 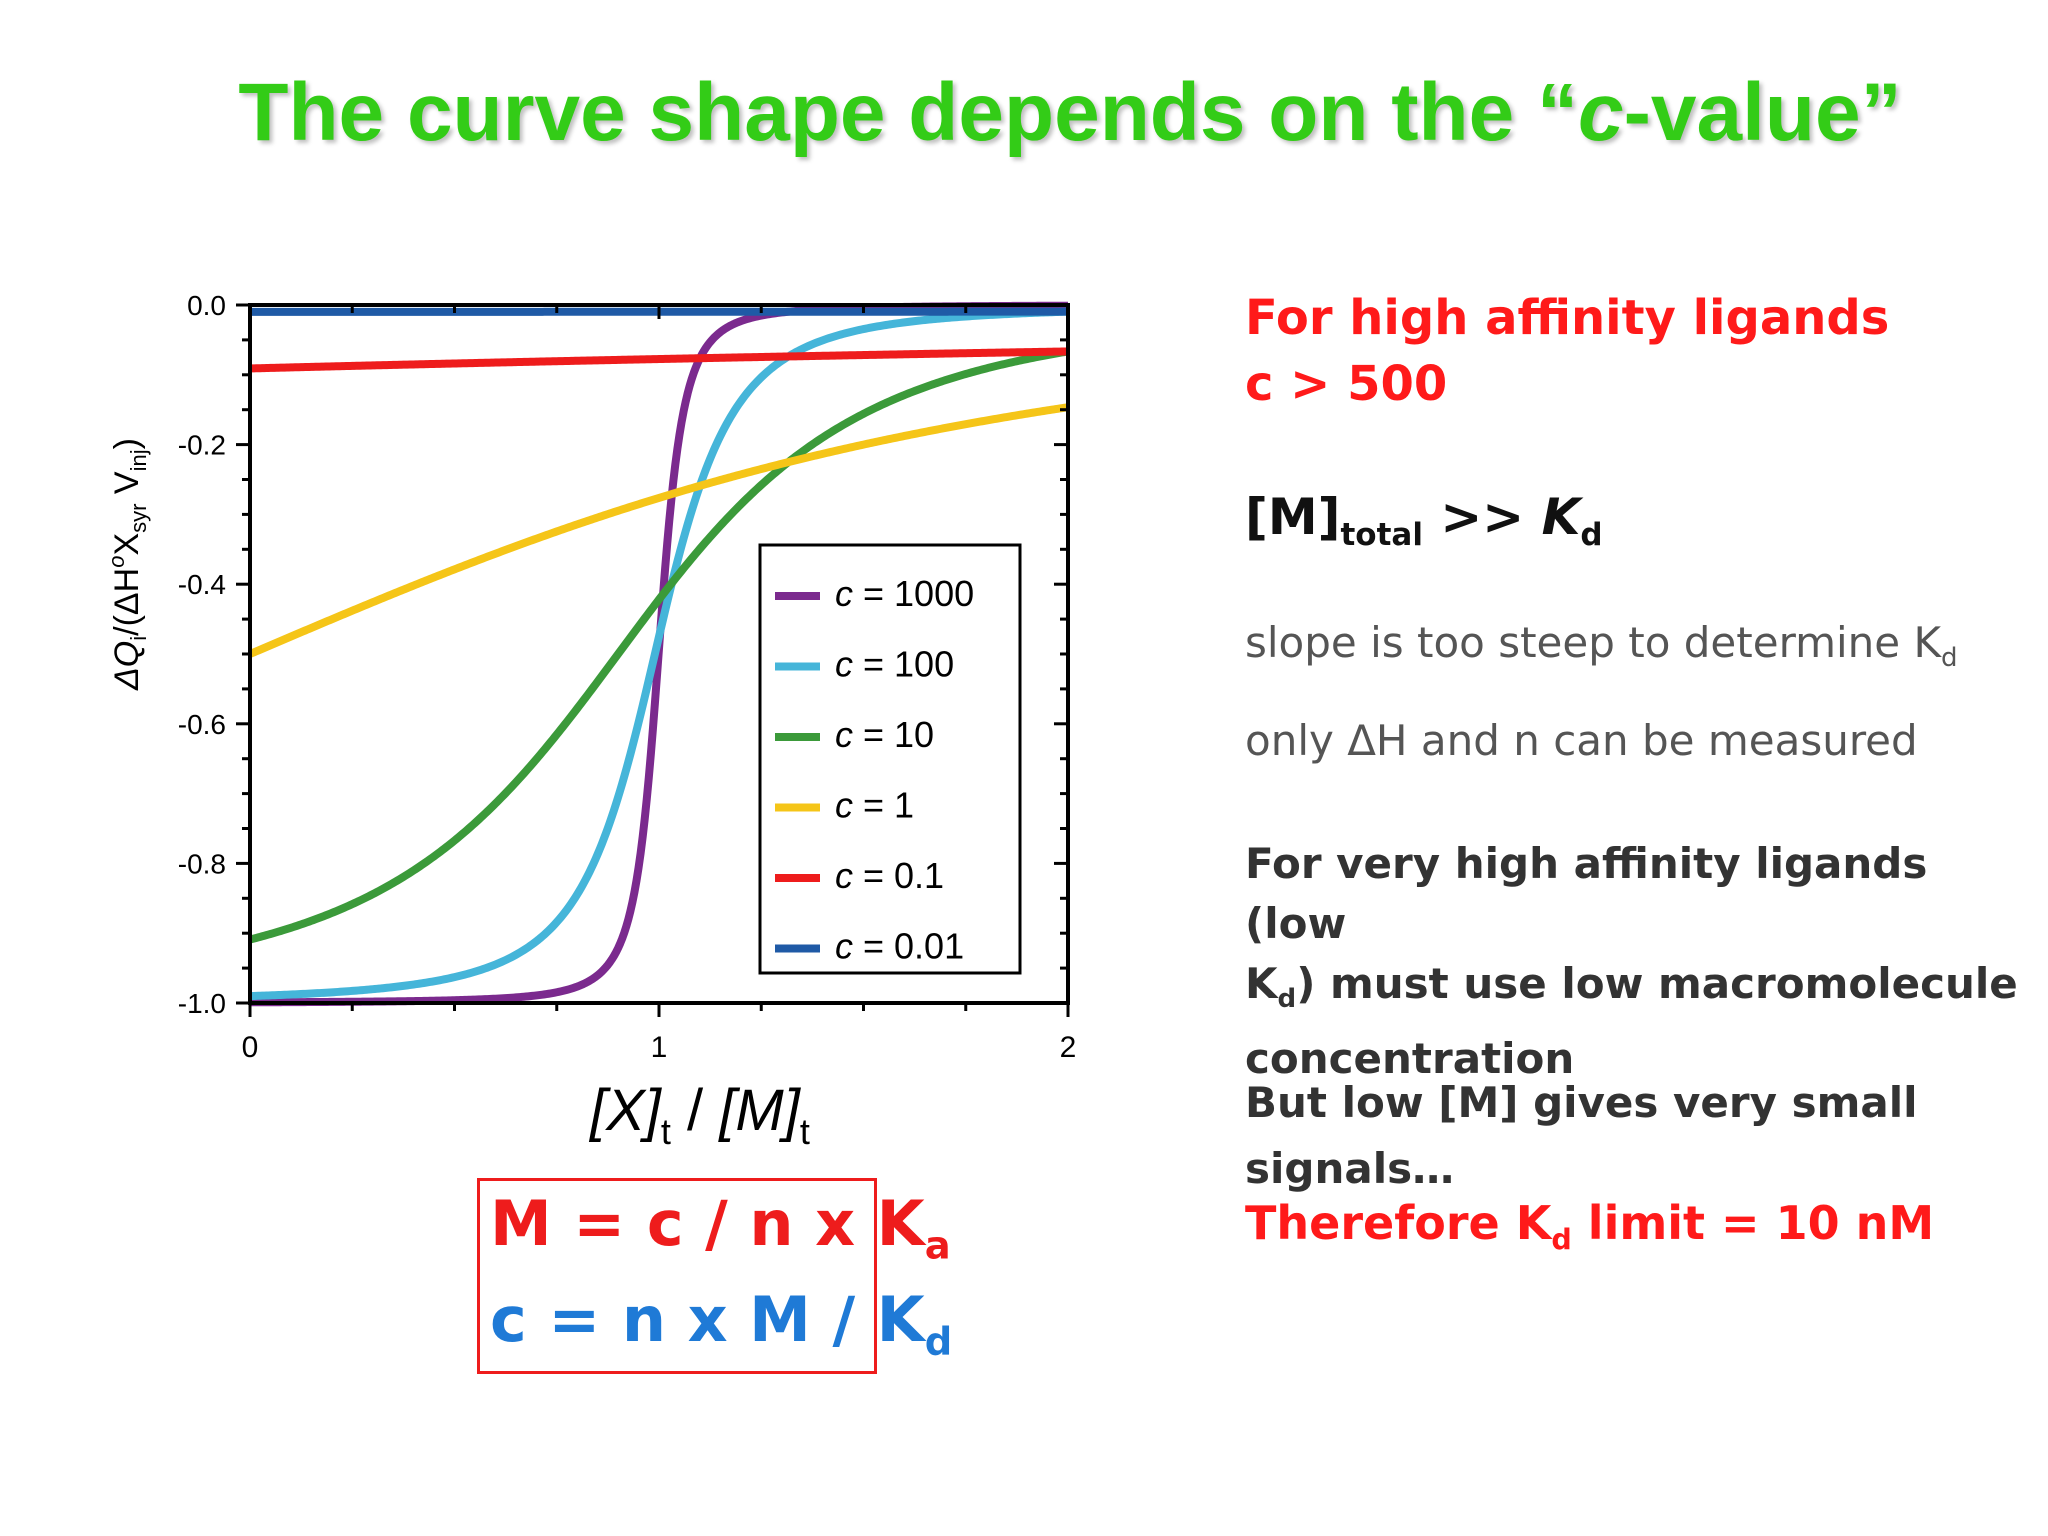 What do you see at coordinates (884, 734) in the screenshot?
I see `legend-label: c = 10` at bounding box center [884, 734].